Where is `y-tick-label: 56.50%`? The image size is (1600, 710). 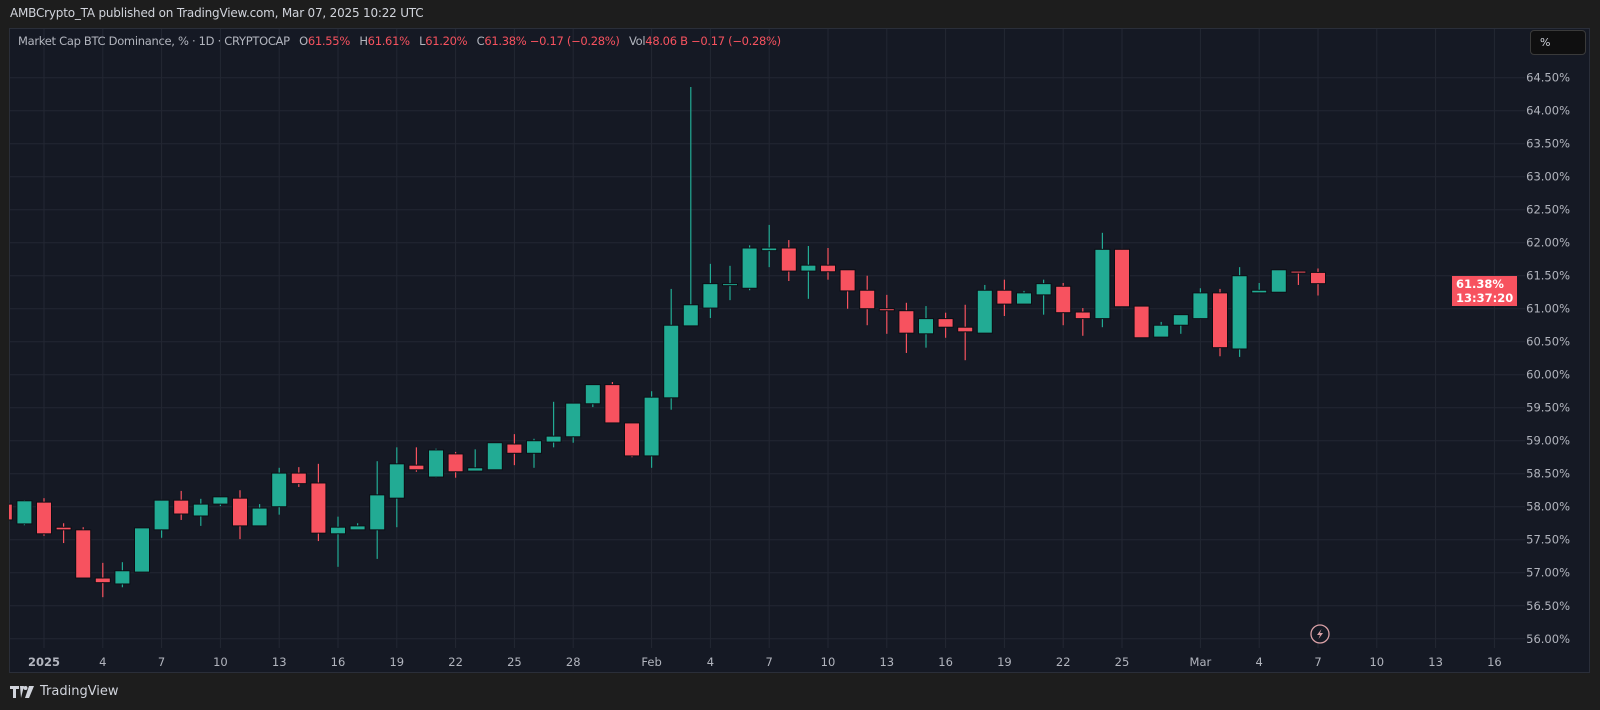
y-tick-label: 56.50% is located at coordinates (1548, 606).